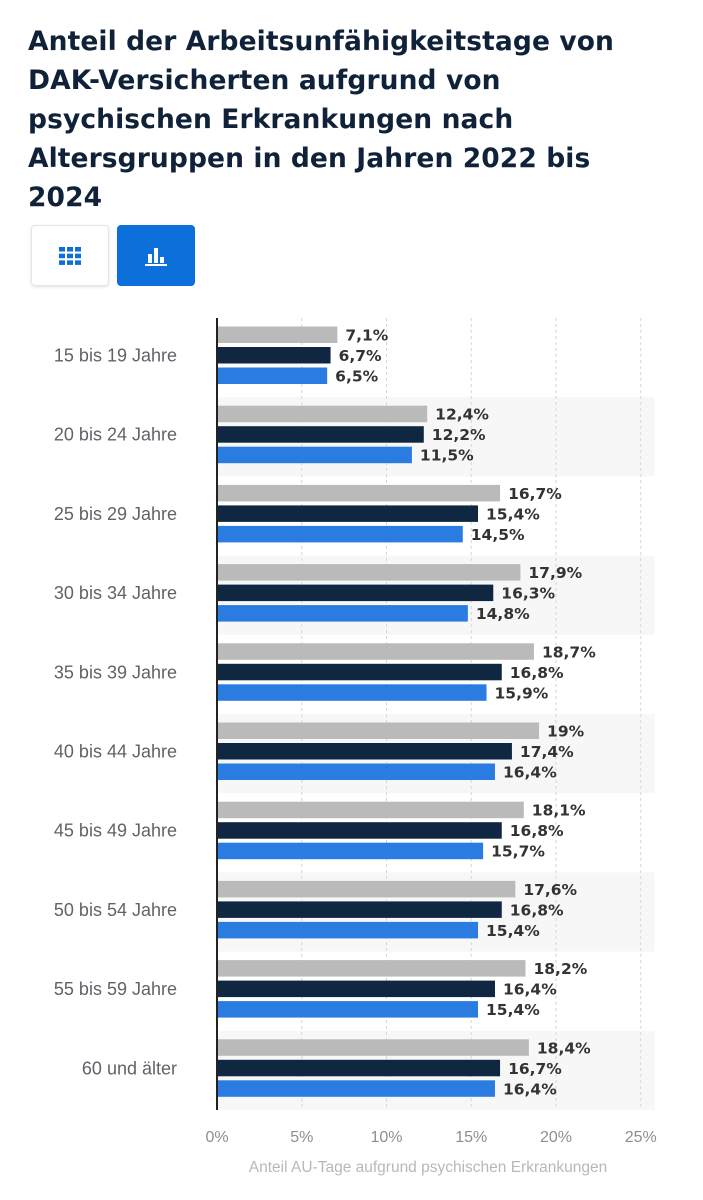 This screenshot has width=703, height=1200. I want to click on x-tick-label: 10%, so click(386, 1137).